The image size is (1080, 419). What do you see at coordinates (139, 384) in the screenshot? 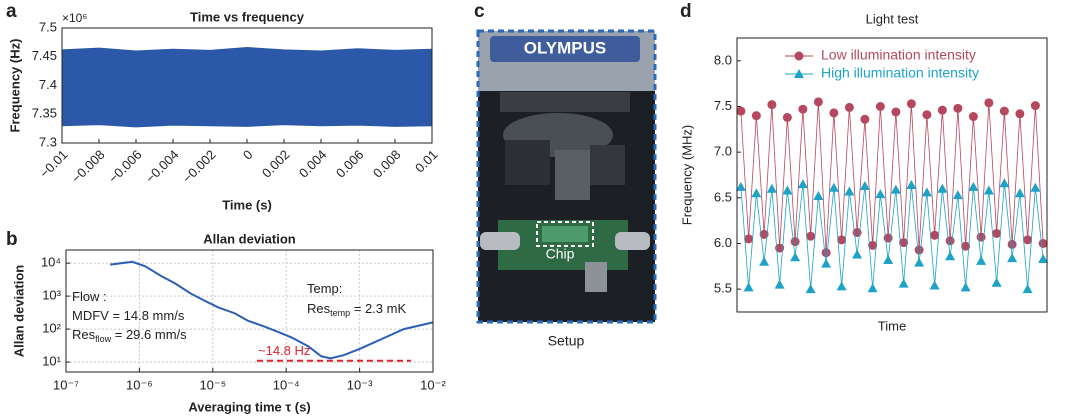
I see `x-tick-label: 10⁻⁶` at bounding box center [139, 384].